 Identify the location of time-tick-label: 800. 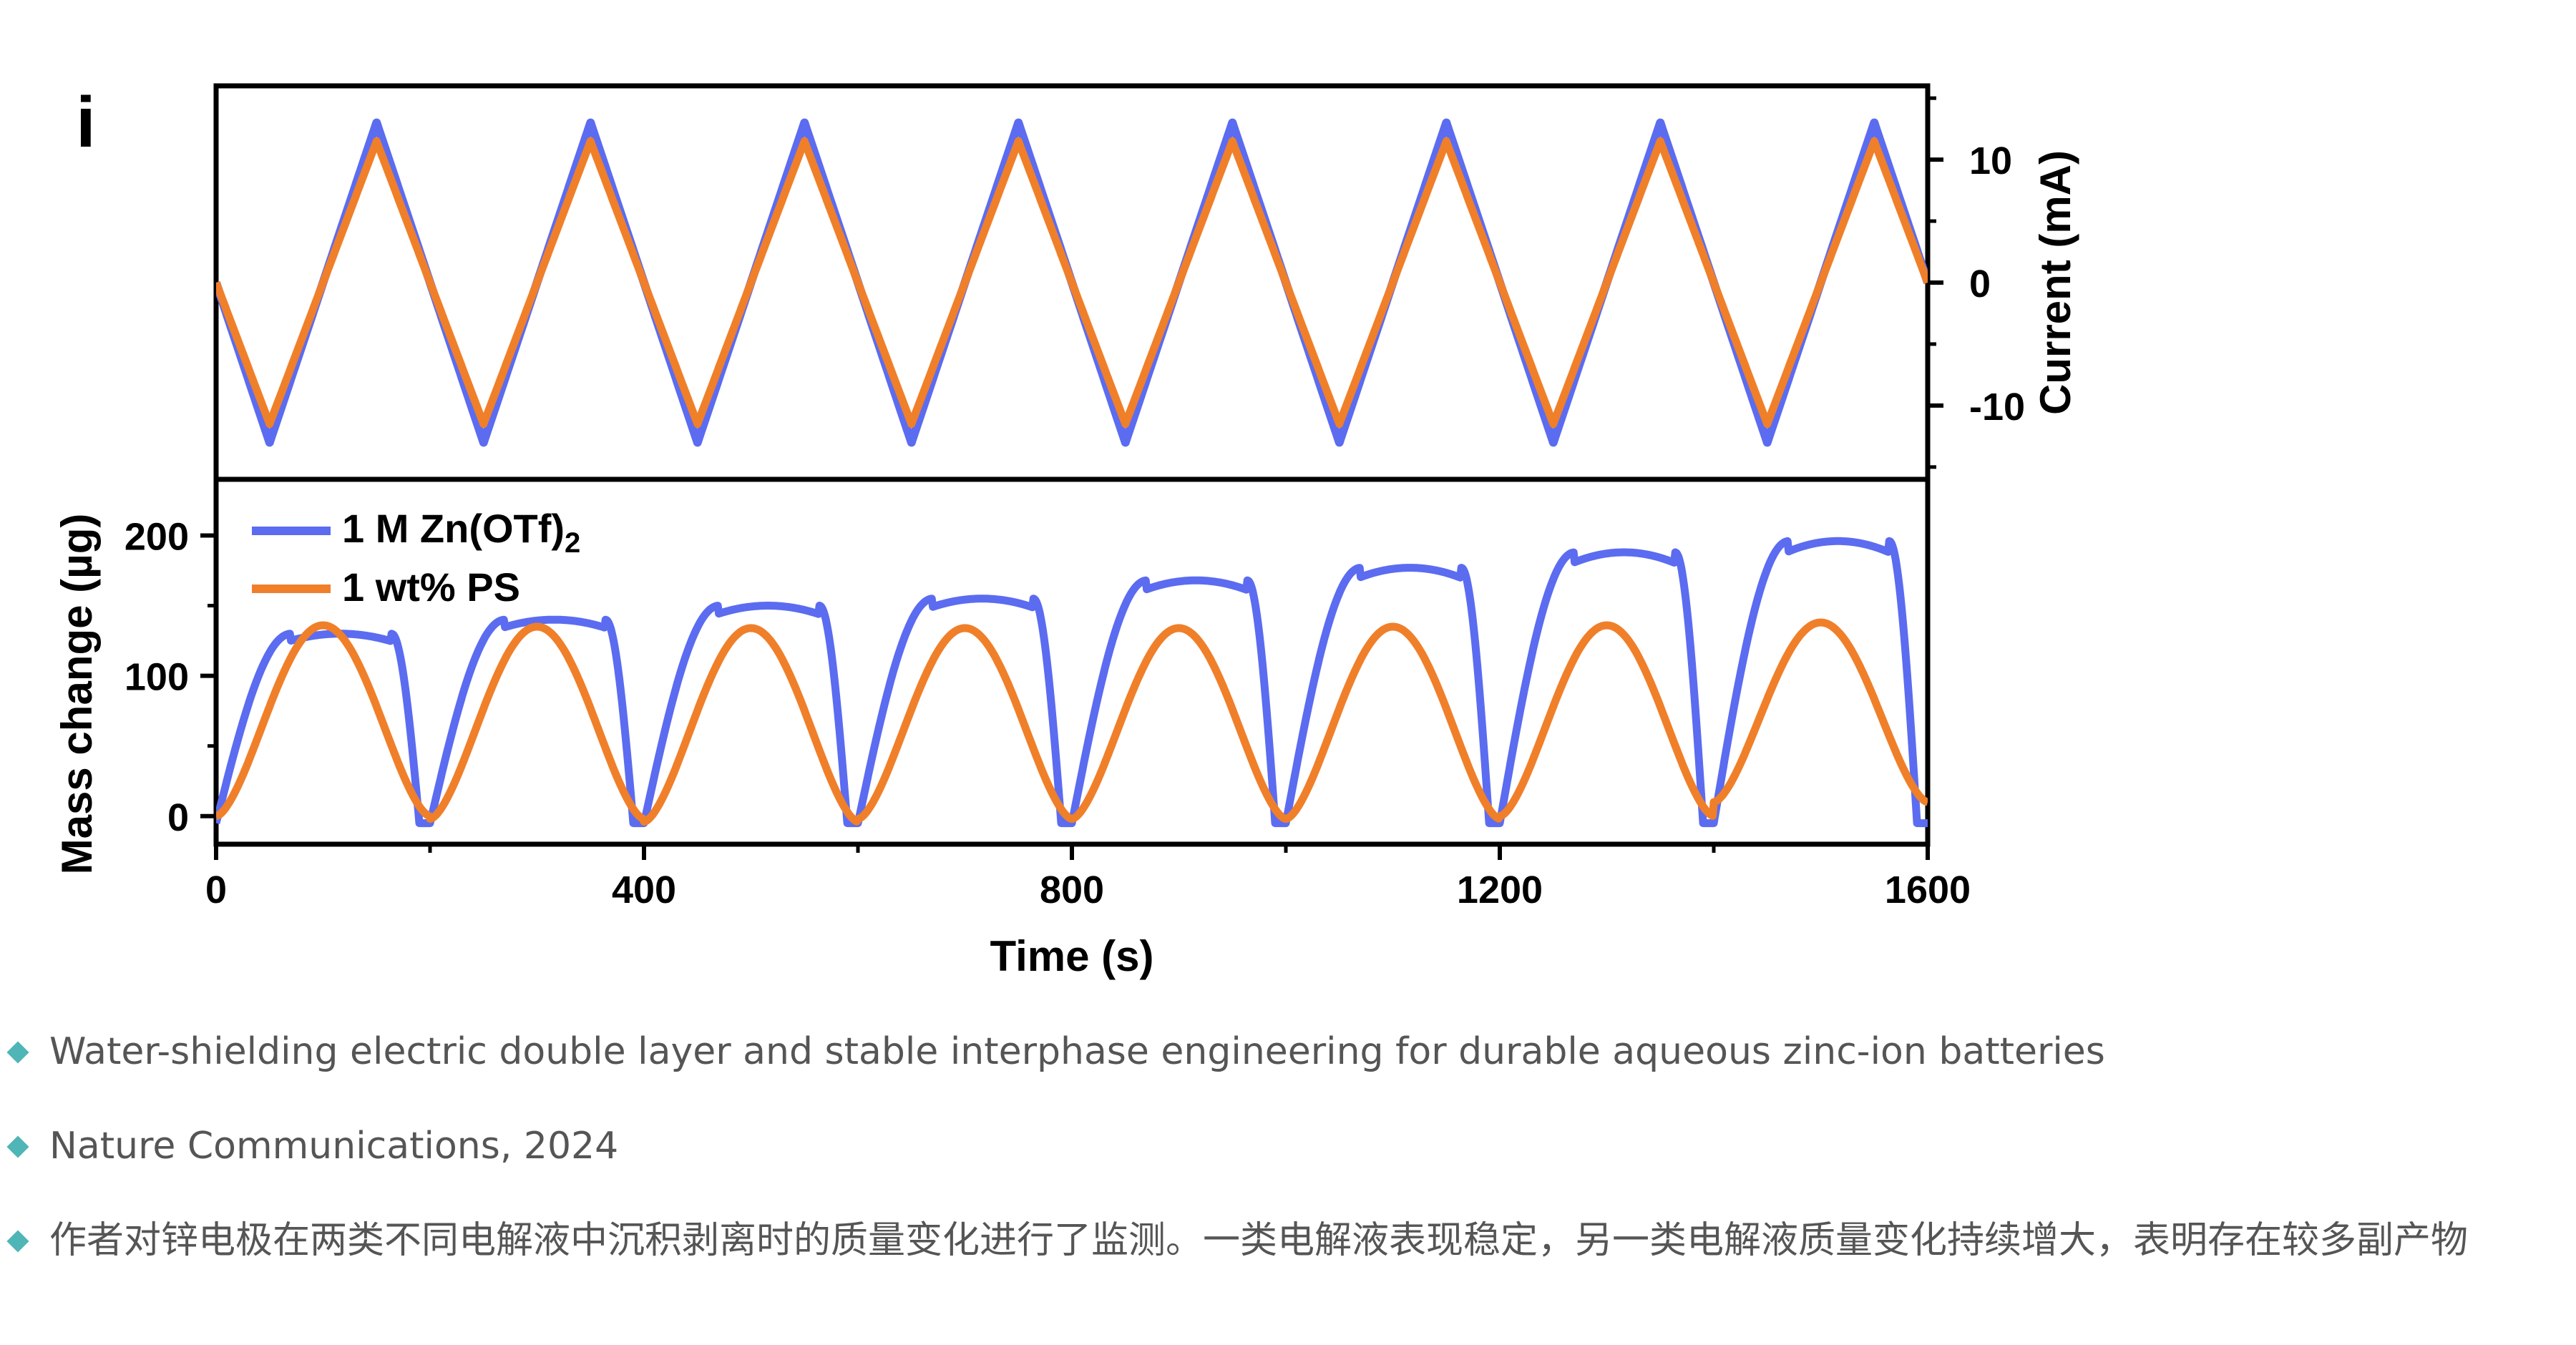
(1072, 890).